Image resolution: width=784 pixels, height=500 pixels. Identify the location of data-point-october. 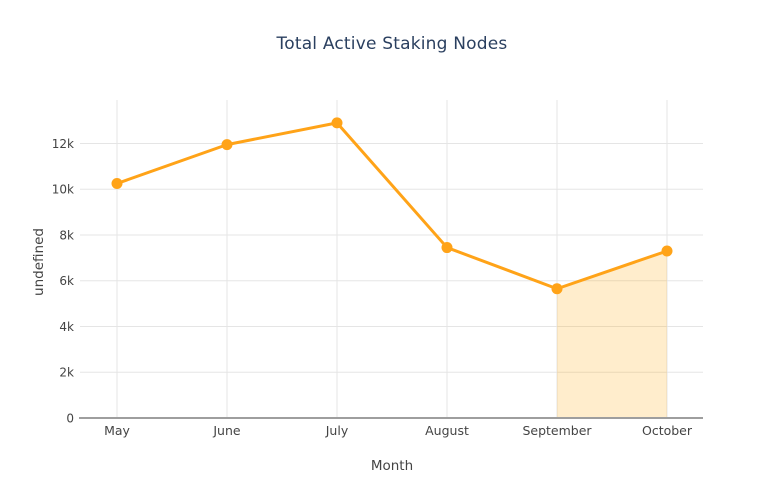
(667, 251).